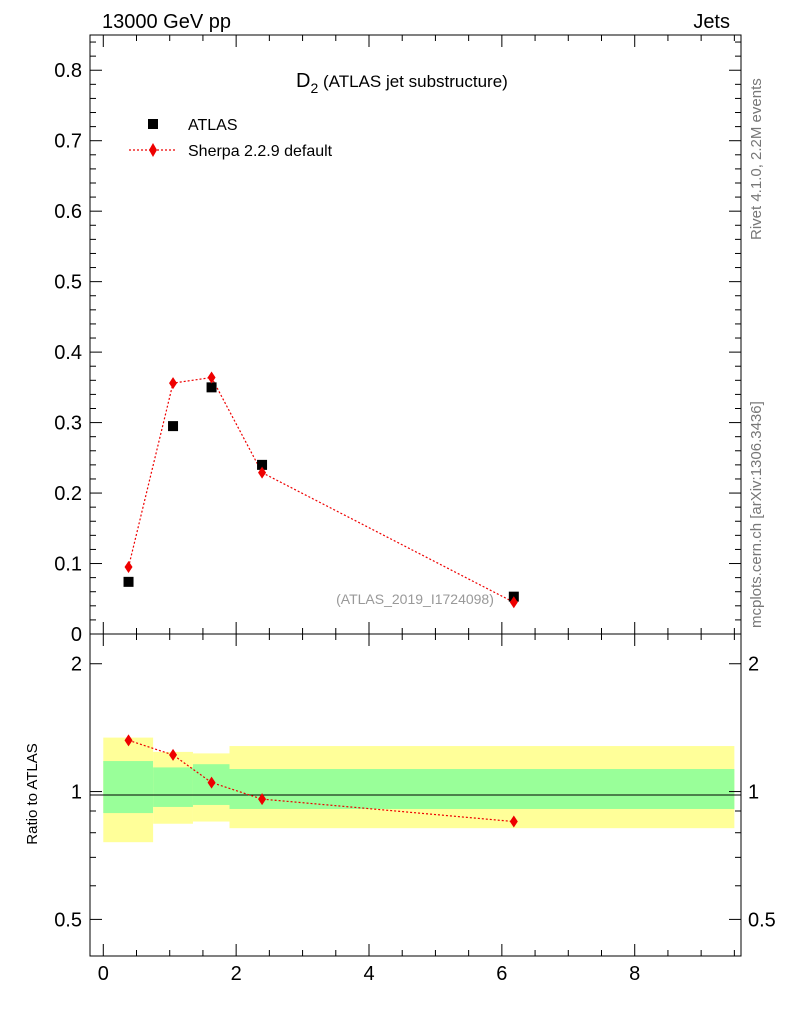  Describe the element at coordinates (68, 71) in the screenshot. I see `main-y-tick-label: 0.8` at that location.